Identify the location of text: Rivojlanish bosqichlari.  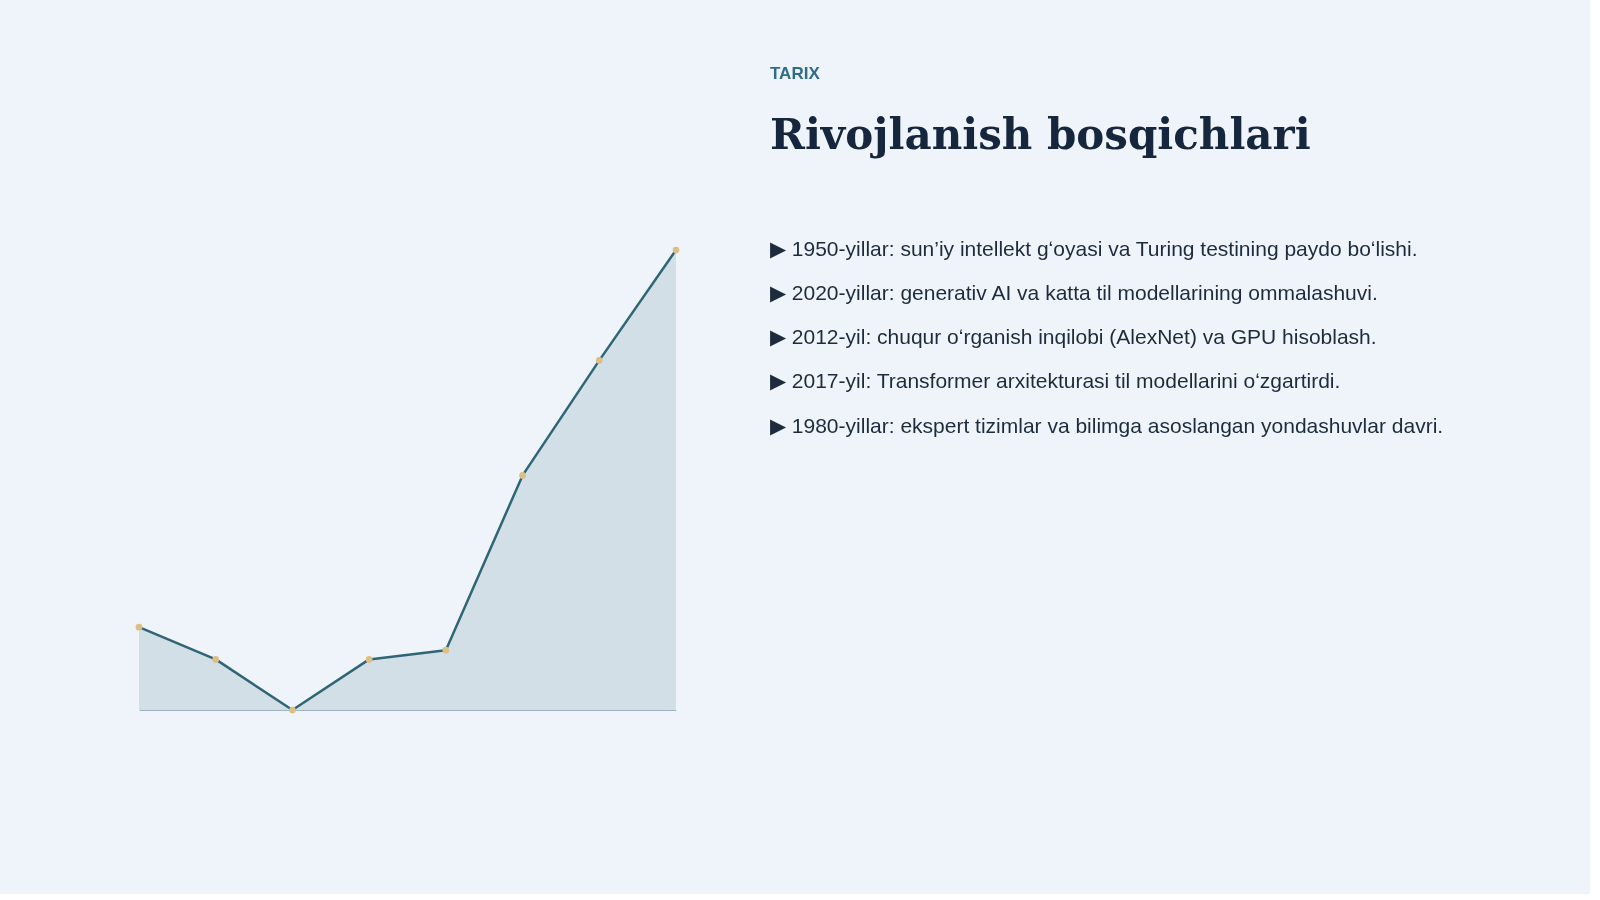
(1040, 134).